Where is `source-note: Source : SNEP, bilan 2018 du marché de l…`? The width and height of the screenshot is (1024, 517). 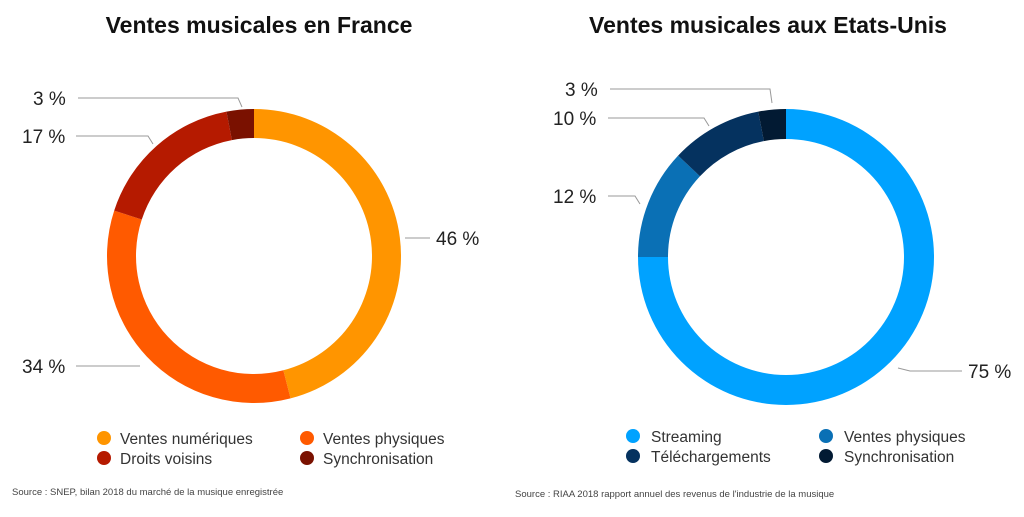
source-note: Source : SNEP, bilan 2018 du marché de l… is located at coordinates (147, 492).